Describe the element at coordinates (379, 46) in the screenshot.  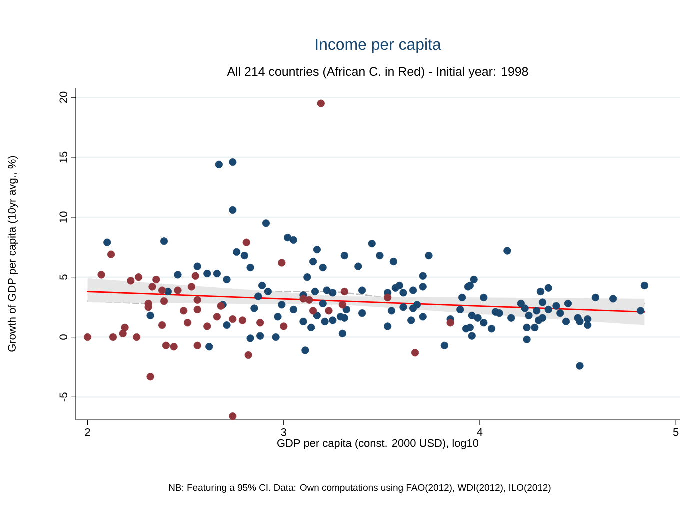
I see `chart-title: Income per capita` at that location.